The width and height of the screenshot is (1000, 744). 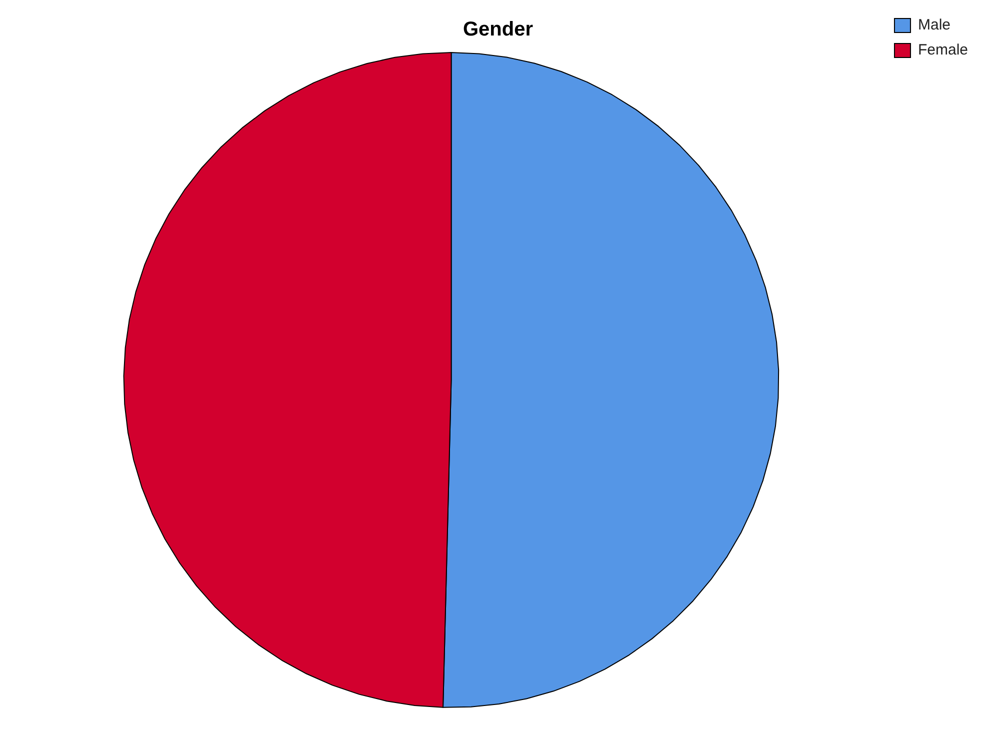 I want to click on chart-title: Gender, so click(x=498, y=29).